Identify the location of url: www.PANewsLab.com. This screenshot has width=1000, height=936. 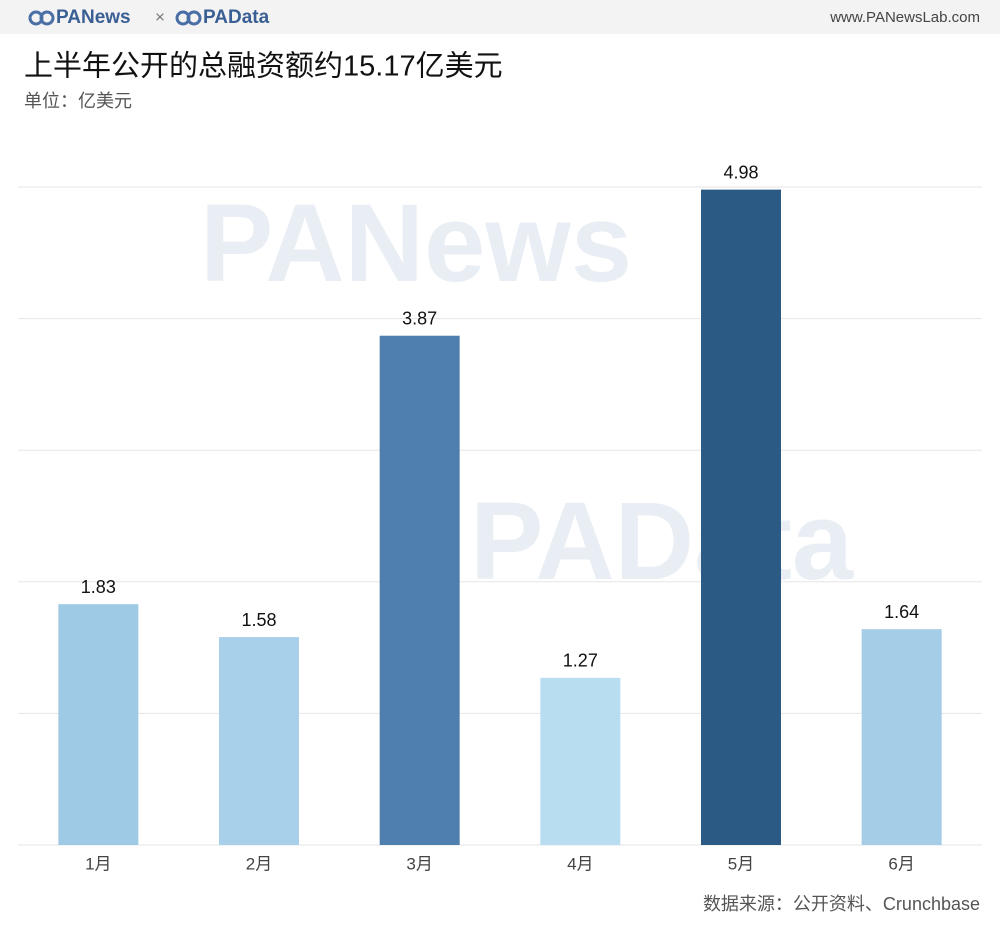
(904, 17).